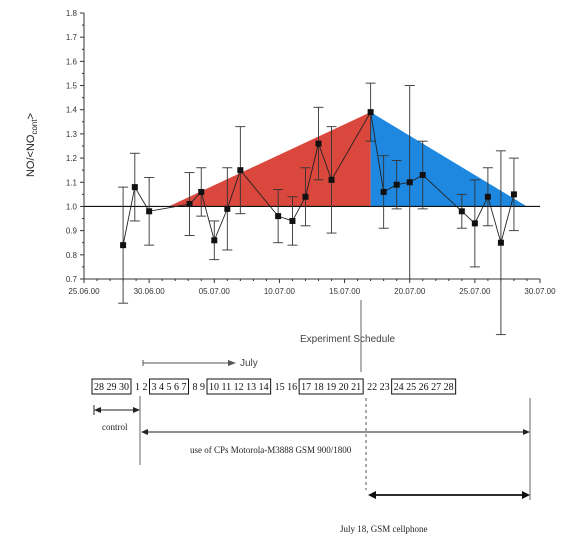 The width and height of the screenshot is (562, 537). What do you see at coordinates (141, 387) in the screenshot?
I see `schedule-day-group: 1 2` at bounding box center [141, 387].